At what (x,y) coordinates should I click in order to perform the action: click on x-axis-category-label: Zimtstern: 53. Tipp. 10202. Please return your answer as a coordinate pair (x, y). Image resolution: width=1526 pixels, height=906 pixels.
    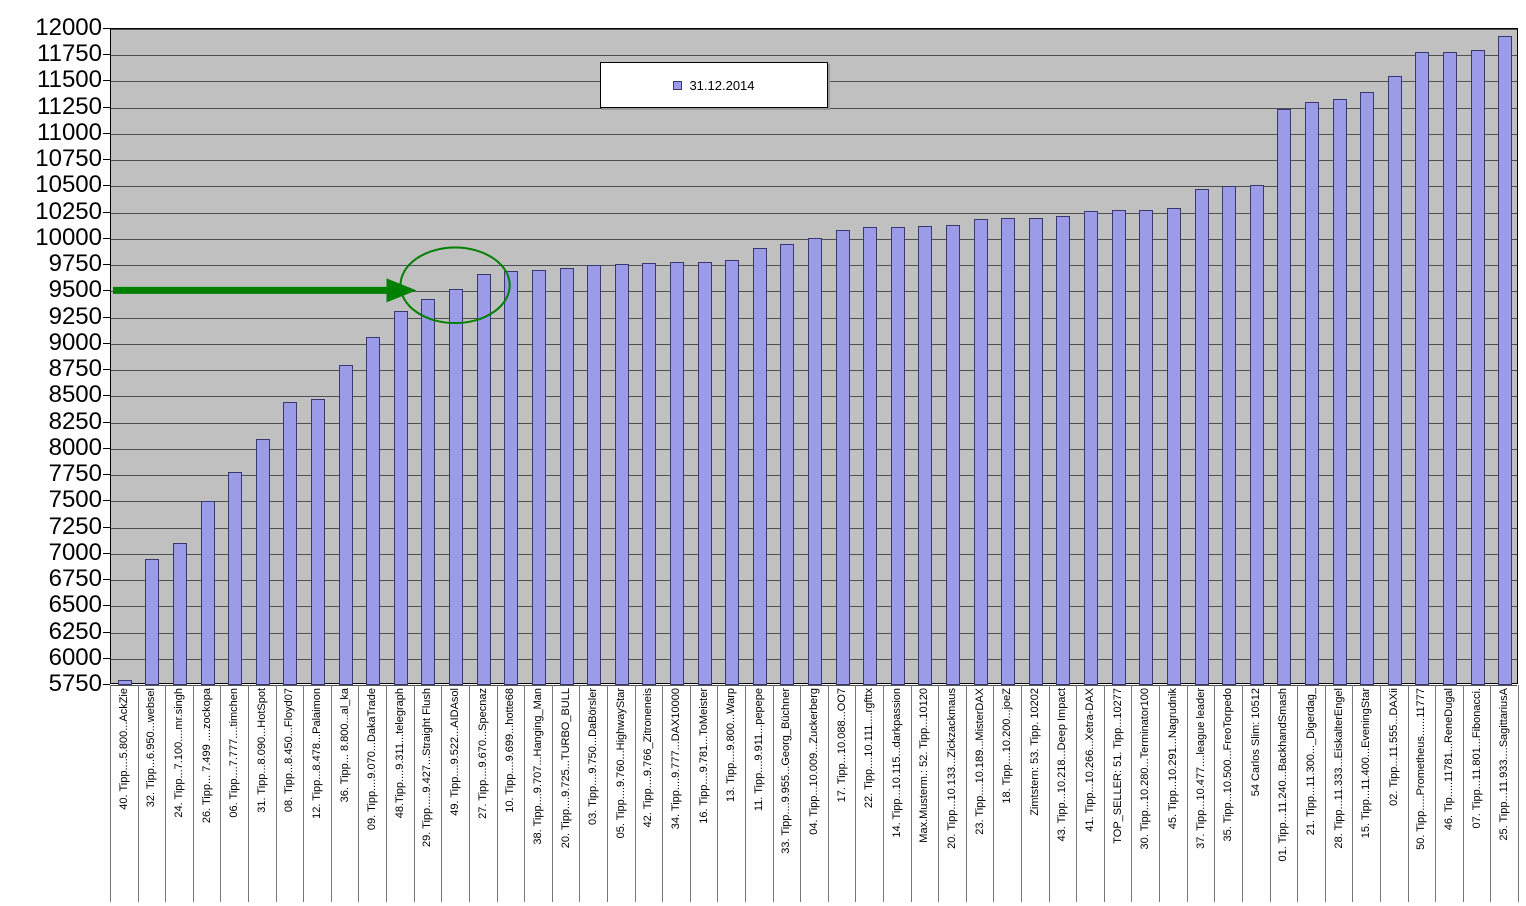
    Looking at the image, I should click on (1034, 752).